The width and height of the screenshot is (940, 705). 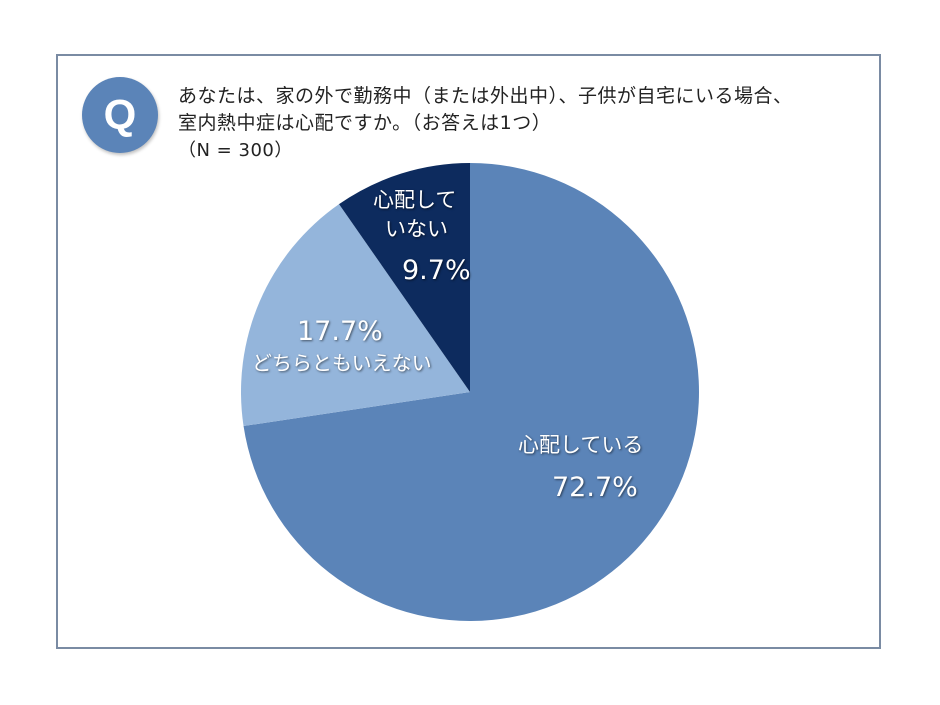 I want to click on label-worried-name: 心配している, so click(x=581, y=445).